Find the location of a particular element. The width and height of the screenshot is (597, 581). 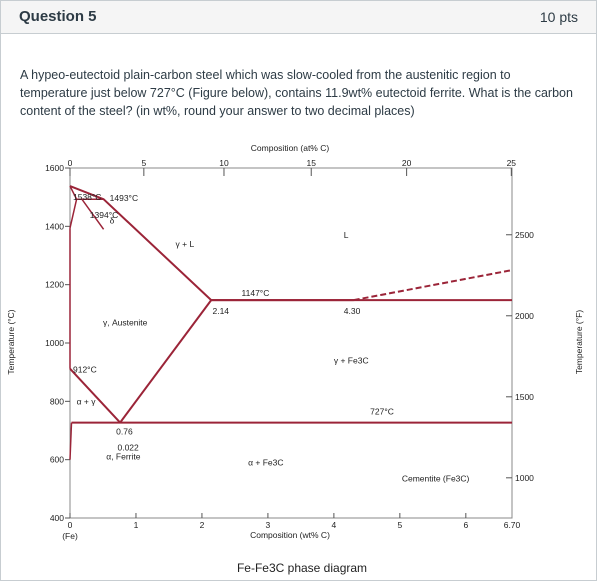

region-delta: δ is located at coordinates (112, 220).